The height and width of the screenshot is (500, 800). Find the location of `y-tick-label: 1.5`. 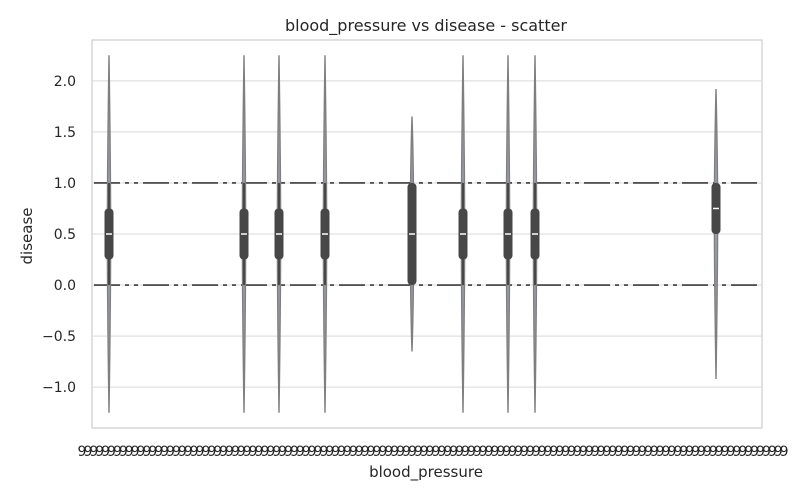

y-tick-label: 1.5 is located at coordinates (65, 133).